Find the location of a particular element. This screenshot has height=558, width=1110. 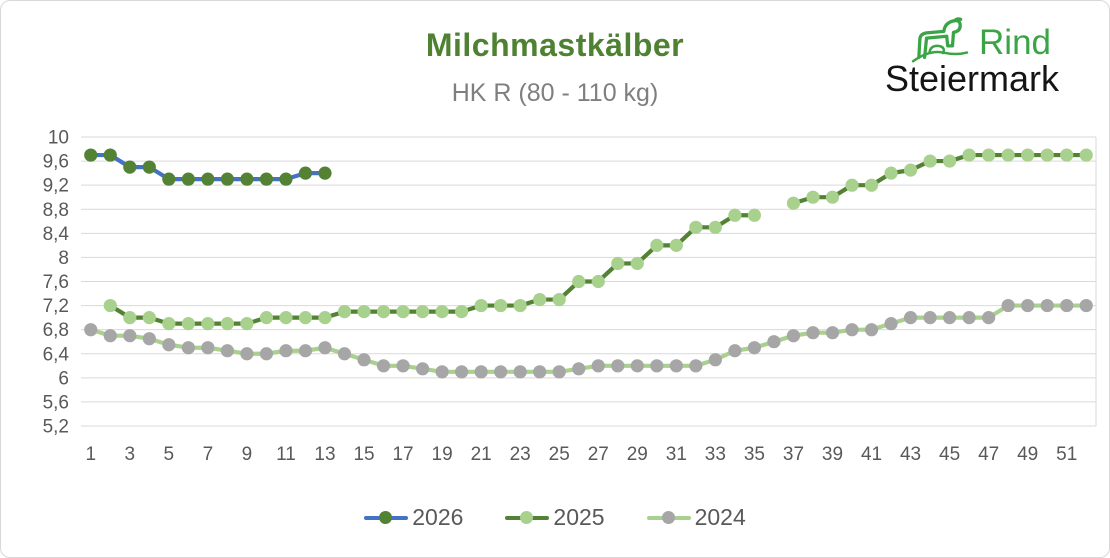

x-tick-label: 33 is located at coordinates (715, 454).